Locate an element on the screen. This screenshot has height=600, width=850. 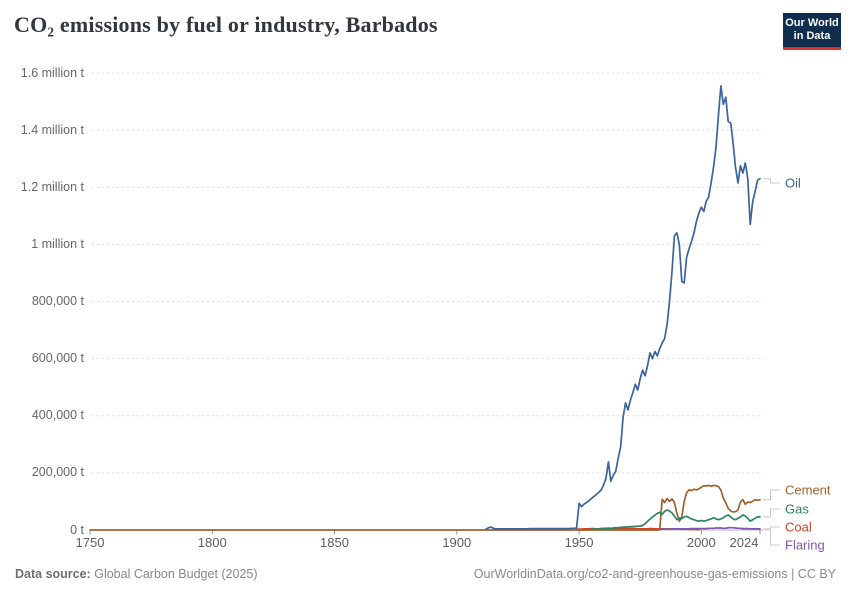
x-axis-tick-label: 1800 is located at coordinates (212, 542).